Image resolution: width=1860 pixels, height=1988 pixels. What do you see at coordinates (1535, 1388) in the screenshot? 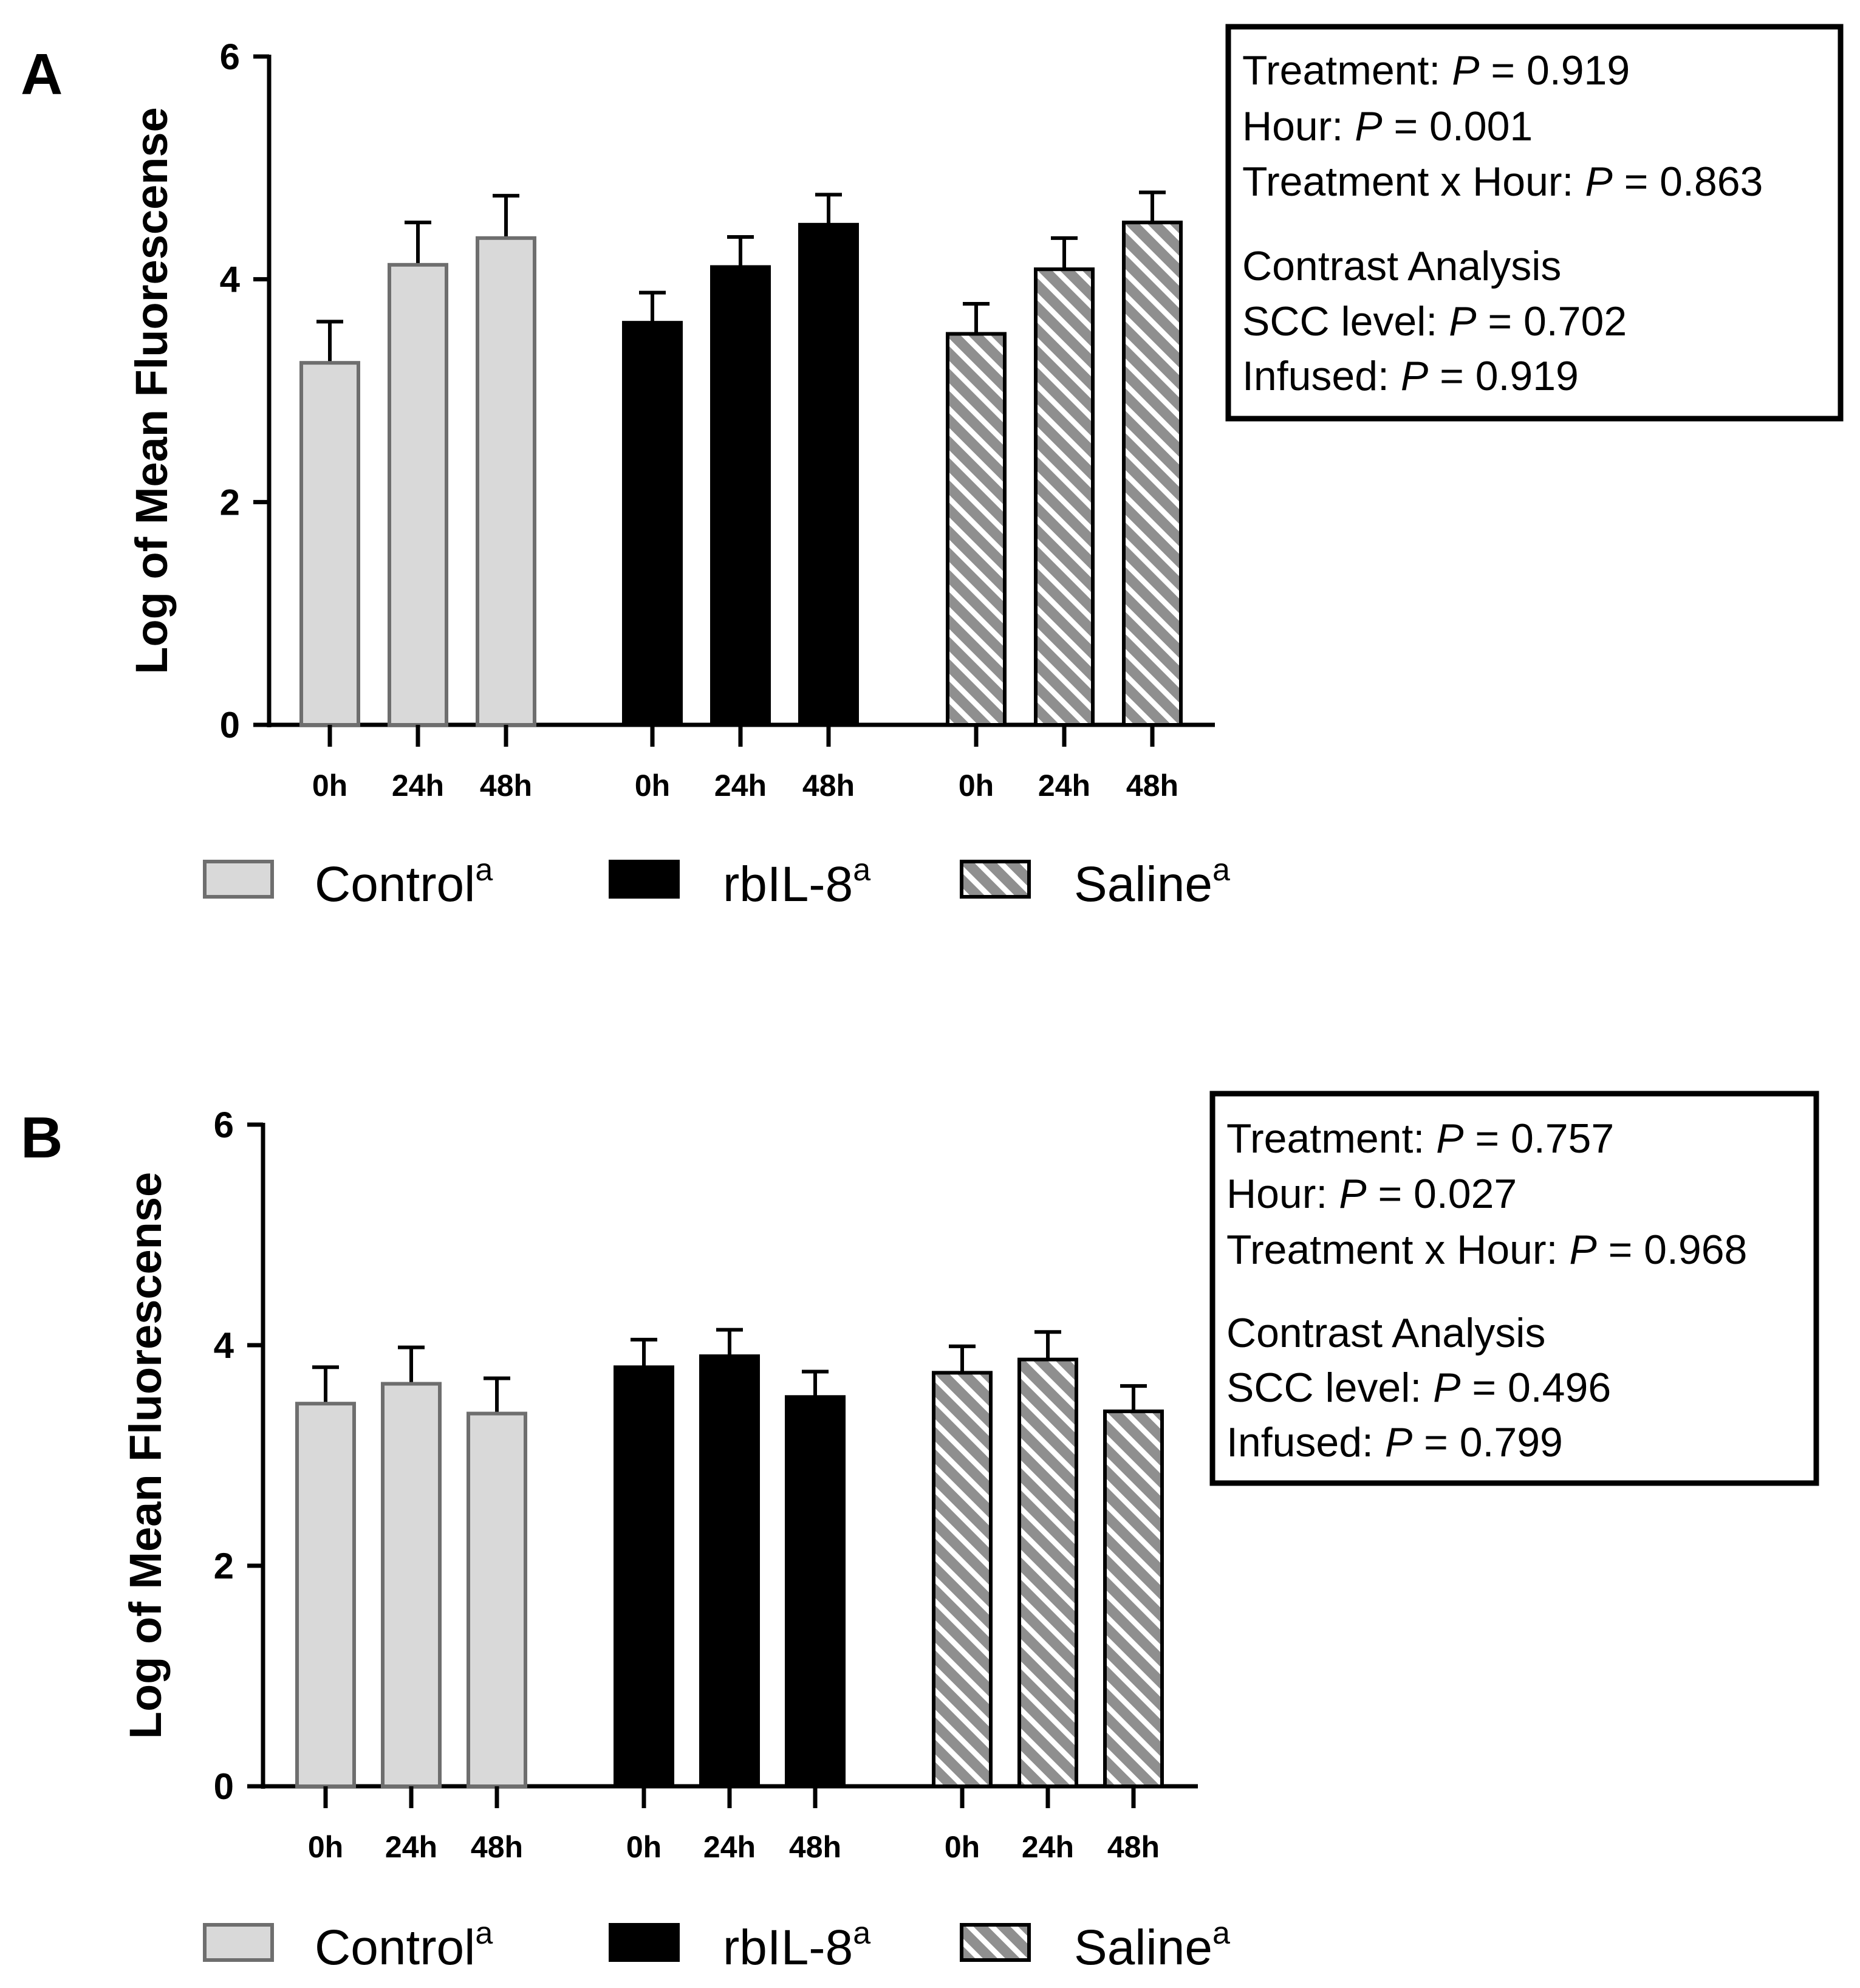
I see `stats-value: = 0.496` at bounding box center [1535, 1388].